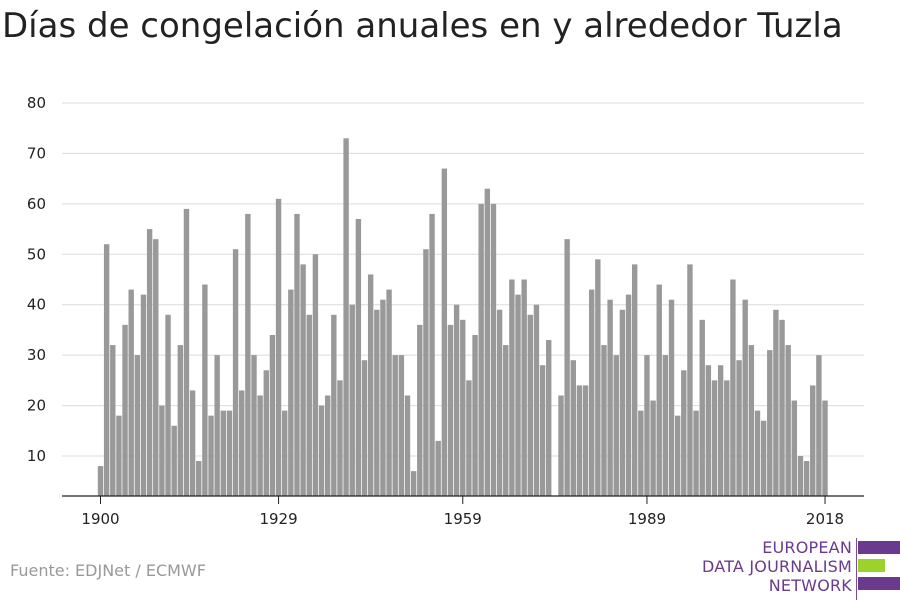 The height and width of the screenshot is (600, 900). Describe the element at coordinates (321, 450) in the screenshot. I see `bar-1936` at that location.